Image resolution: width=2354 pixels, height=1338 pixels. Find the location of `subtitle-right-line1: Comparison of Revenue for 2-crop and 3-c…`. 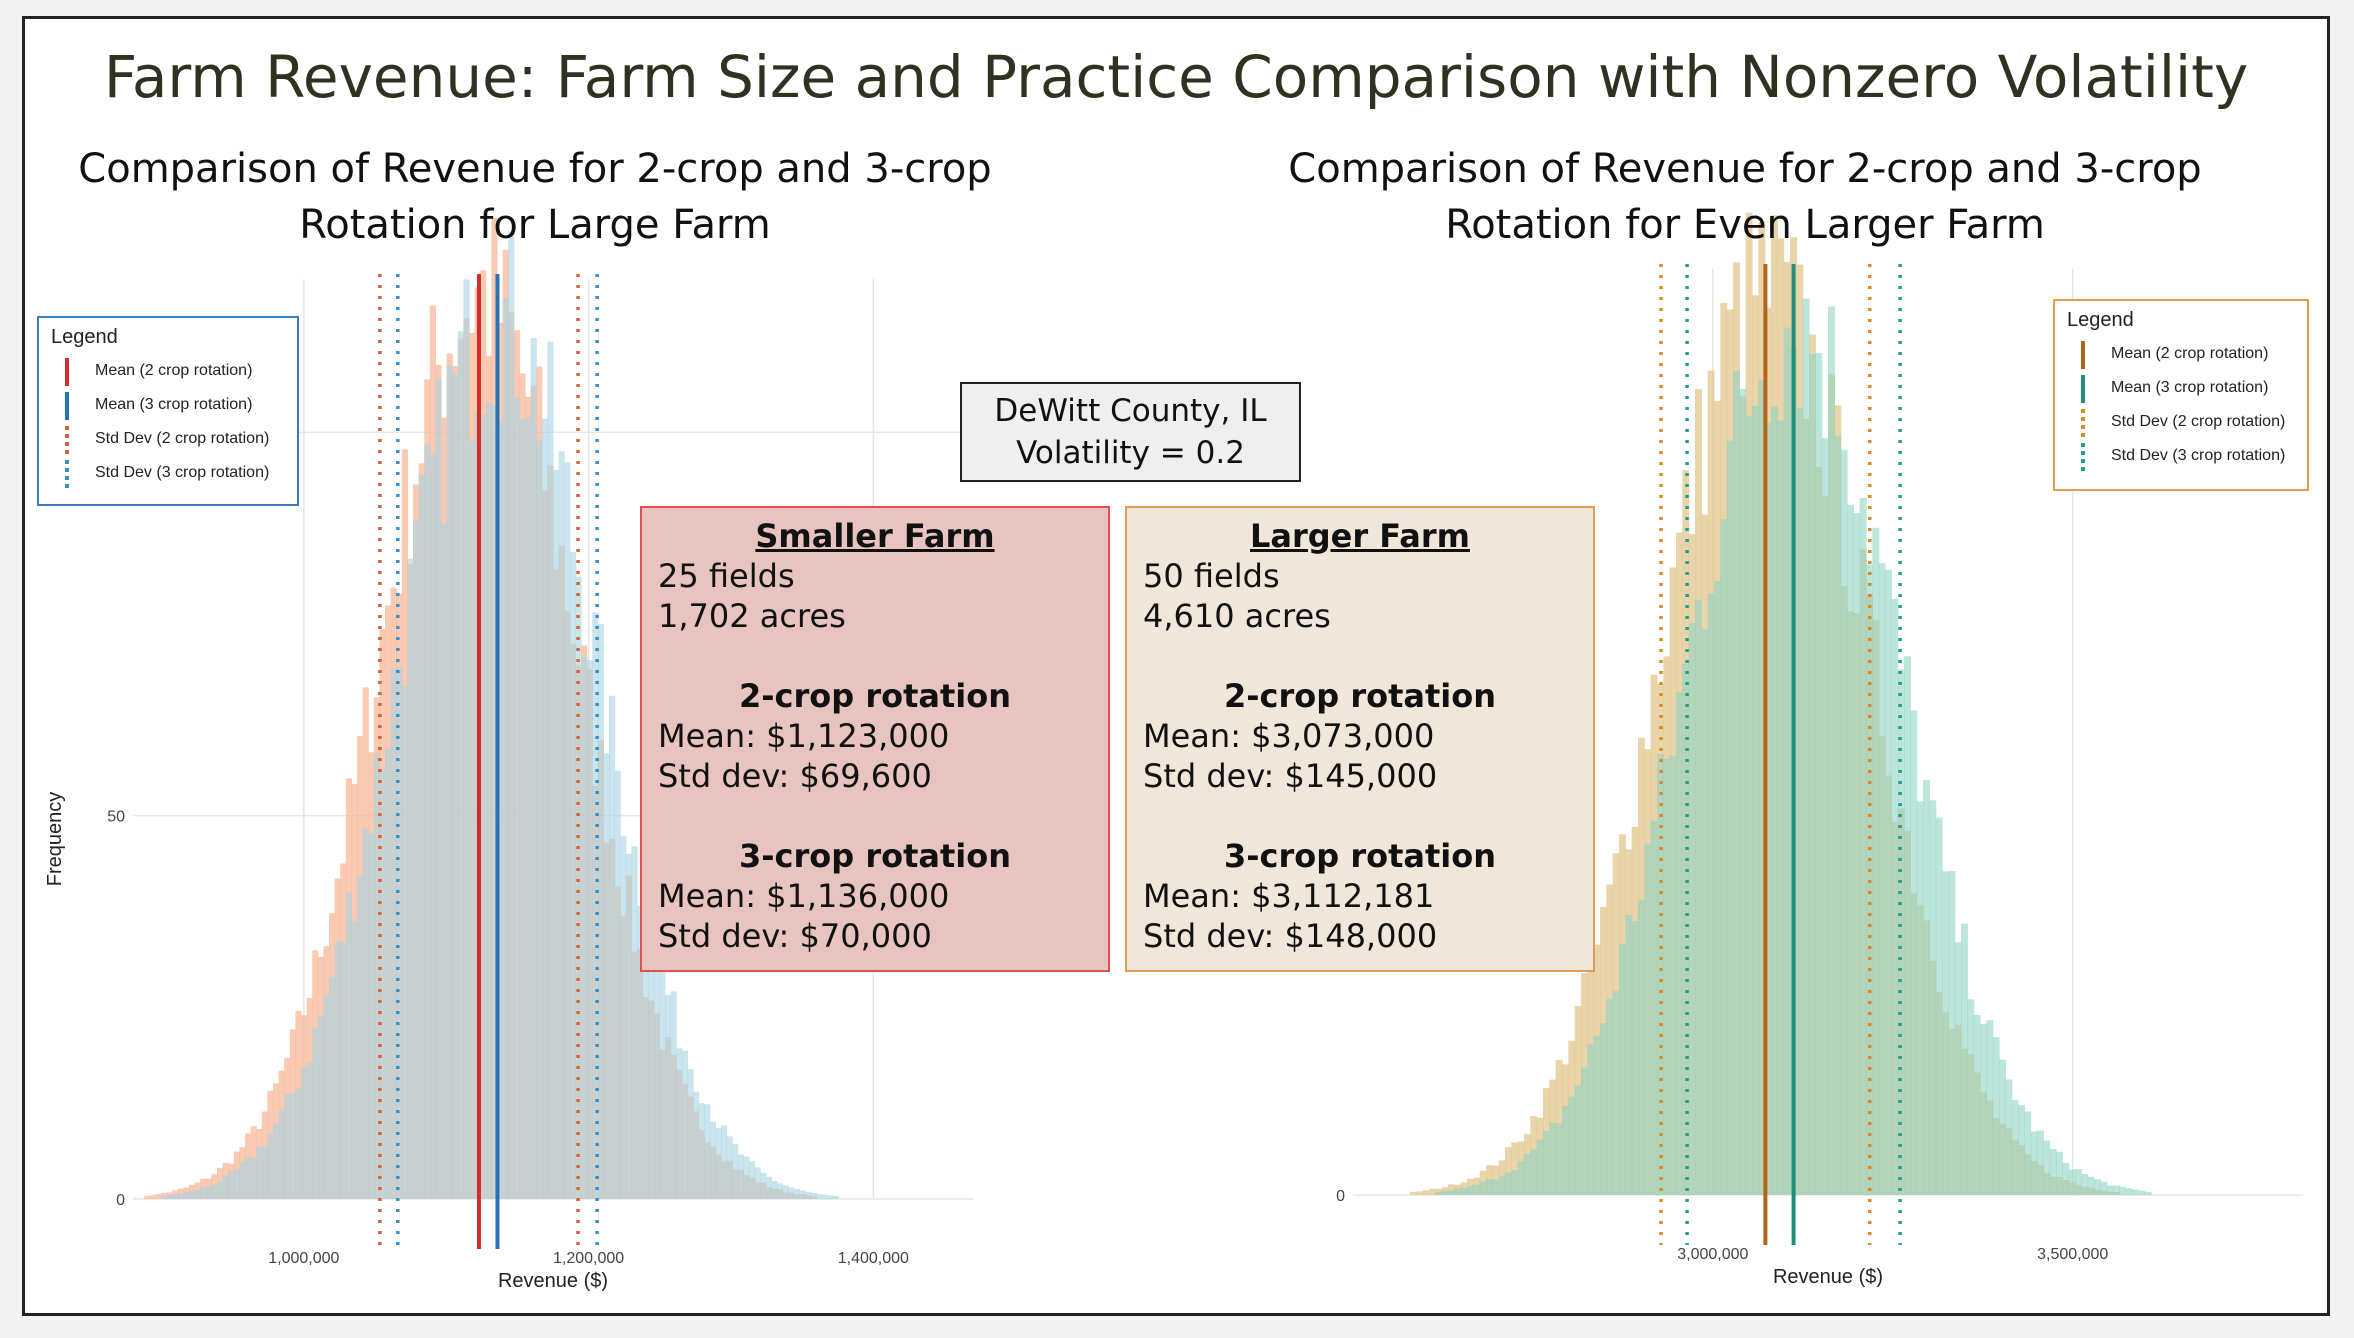

subtitle-right-line1: Comparison of Revenue for 2-crop and 3-c… is located at coordinates (1745, 169).